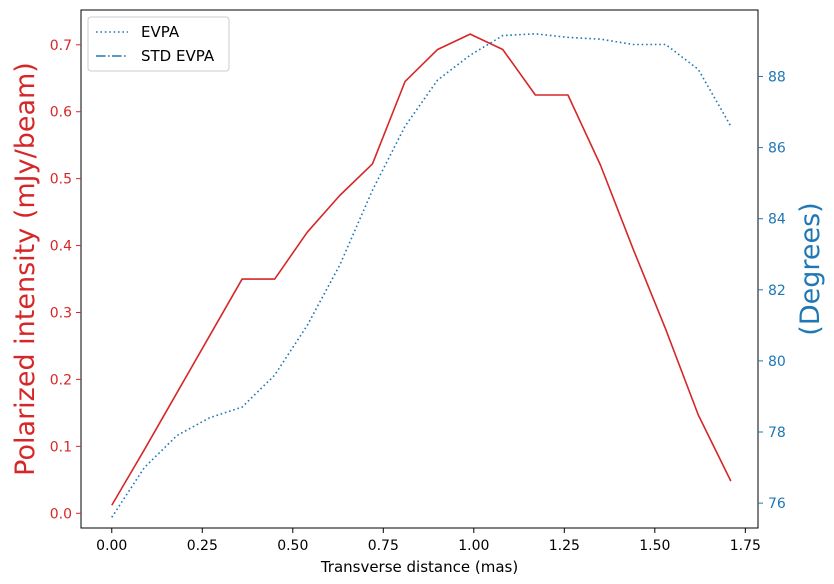 The width and height of the screenshot is (834, 584). I want to click on left-y-tick-label: 0.7, so click(61, 46).